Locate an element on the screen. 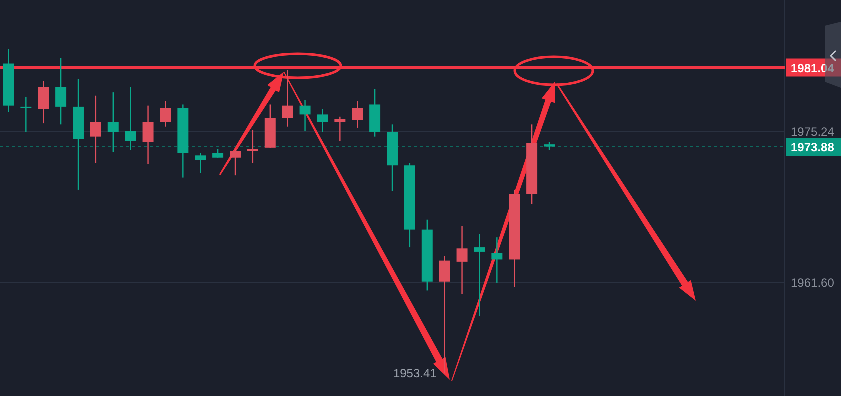  ref-line-label: 1973.88 is located at coordinates (813, 147).